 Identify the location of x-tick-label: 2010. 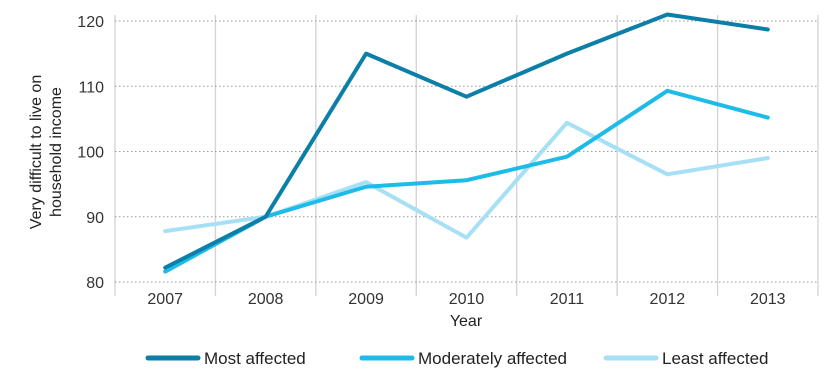
(467, 299).